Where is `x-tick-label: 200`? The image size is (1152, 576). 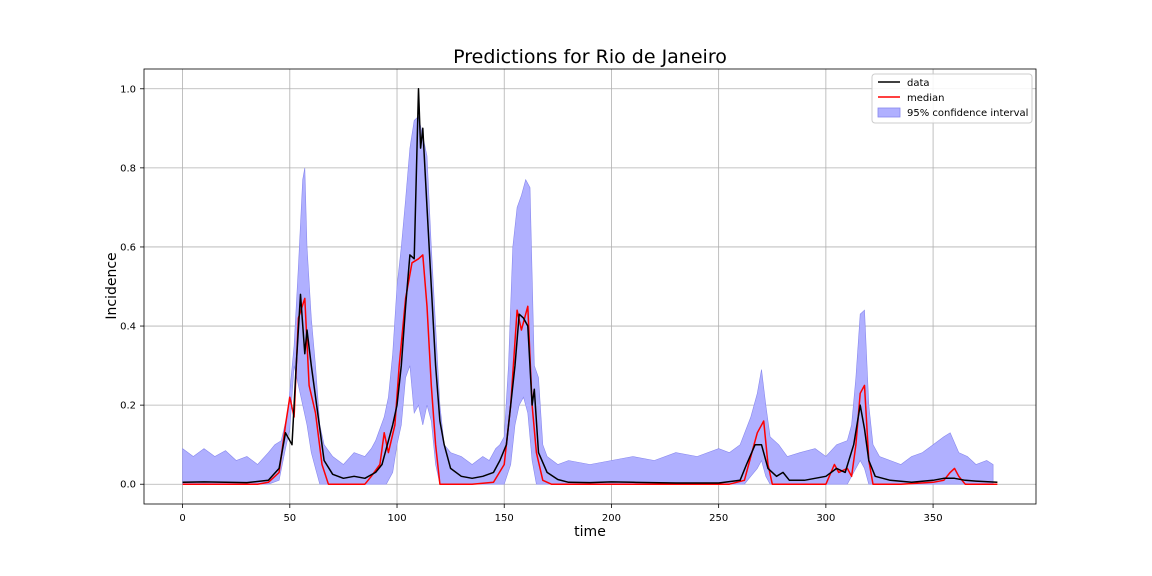 x-tick-label: 200 is located at coordinates (611, 518).